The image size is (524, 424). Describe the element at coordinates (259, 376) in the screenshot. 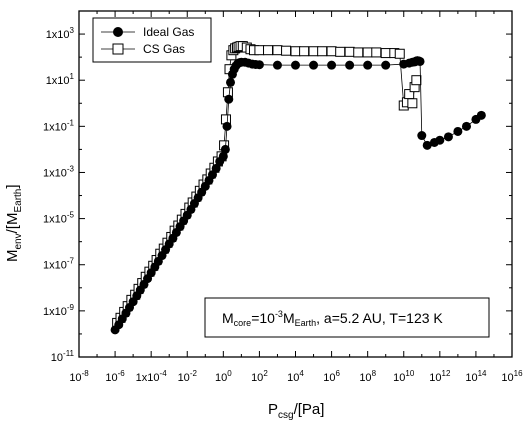

I see `x-tick-label: 10²` at that location.